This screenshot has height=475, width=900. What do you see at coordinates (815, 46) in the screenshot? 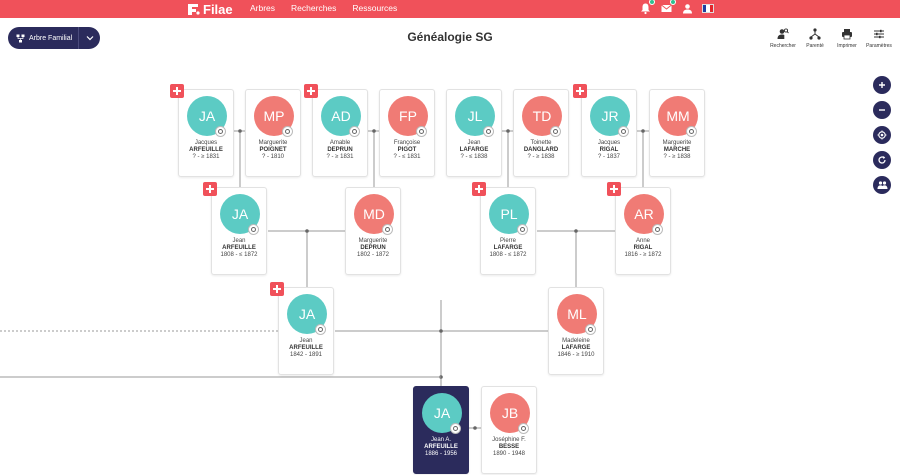
I see `relationship-label: Parenté` at bounding box center [815, 46].